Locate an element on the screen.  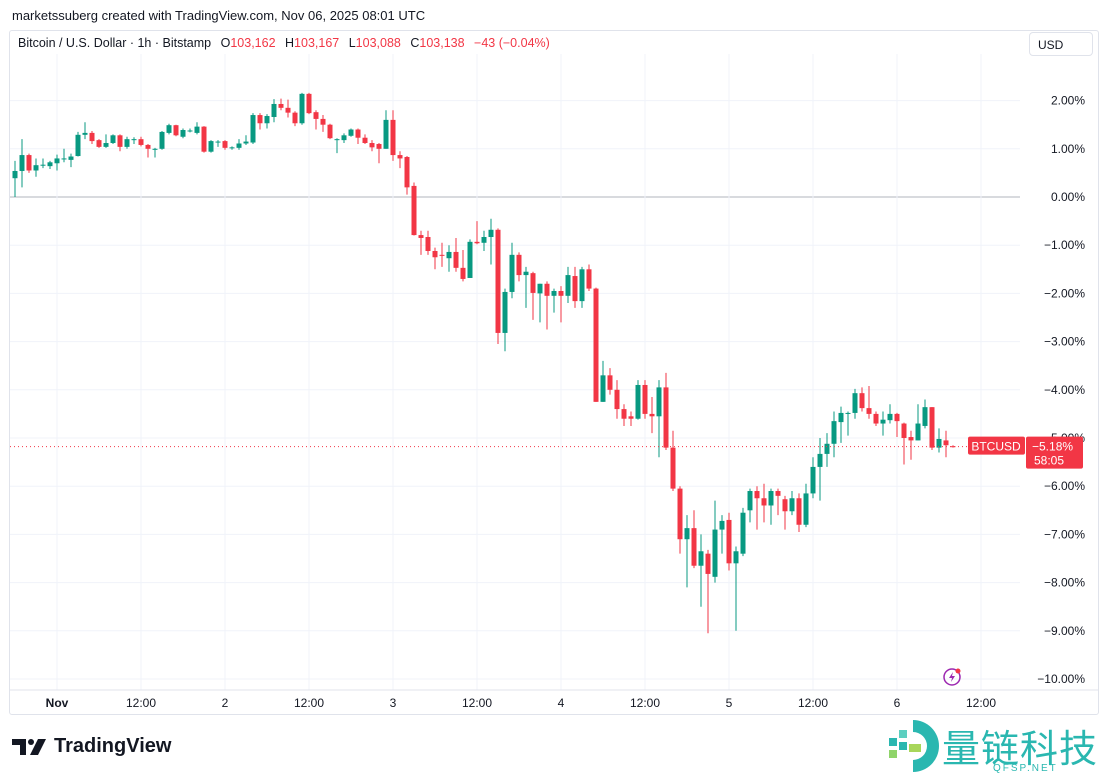
lightning-icon-ring is located at coordinates (952, 677).